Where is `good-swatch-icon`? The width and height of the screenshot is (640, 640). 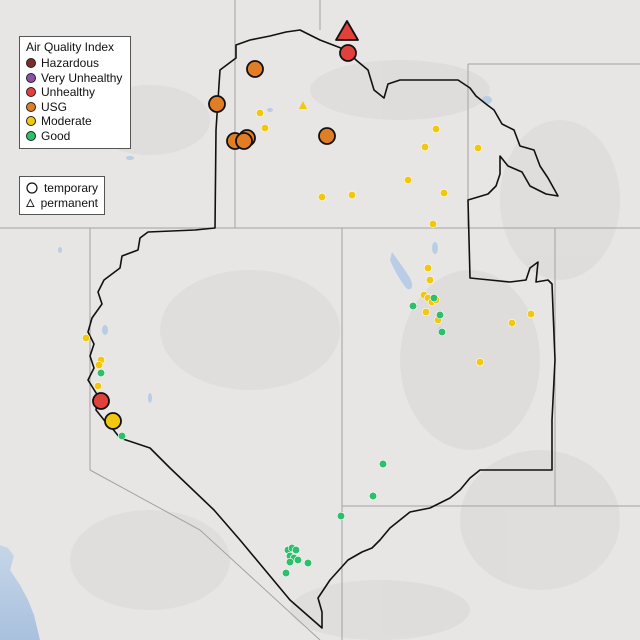 good-swatch-icon is located at coordinates (31, 135).